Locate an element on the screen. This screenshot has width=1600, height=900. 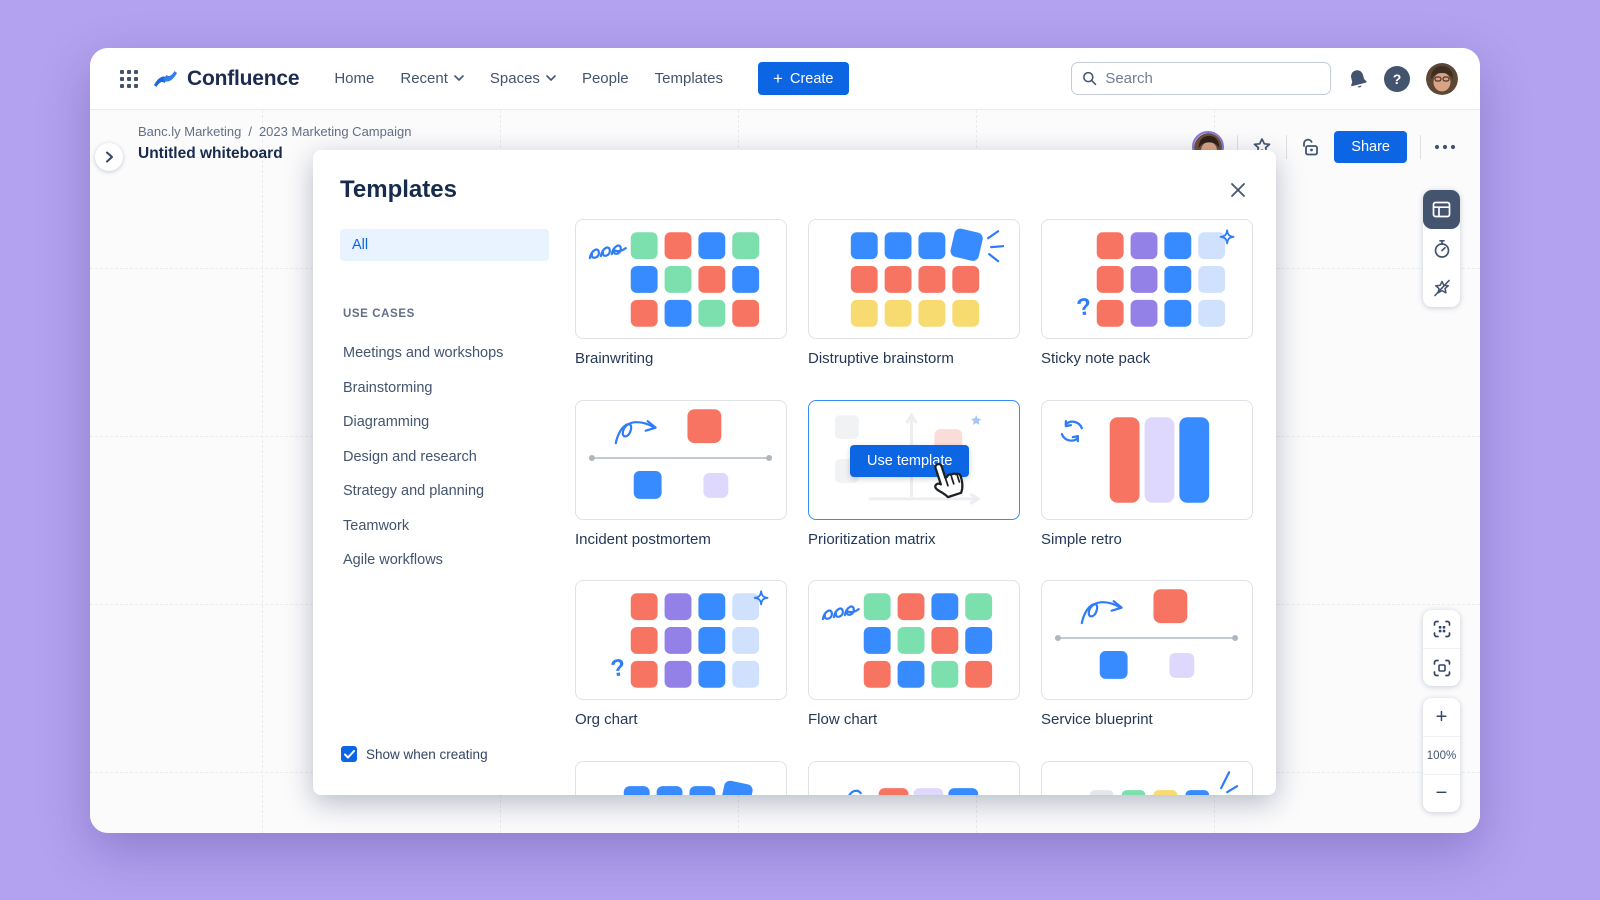
nav-item-templates: Templates is located at coordinates (689, 78).